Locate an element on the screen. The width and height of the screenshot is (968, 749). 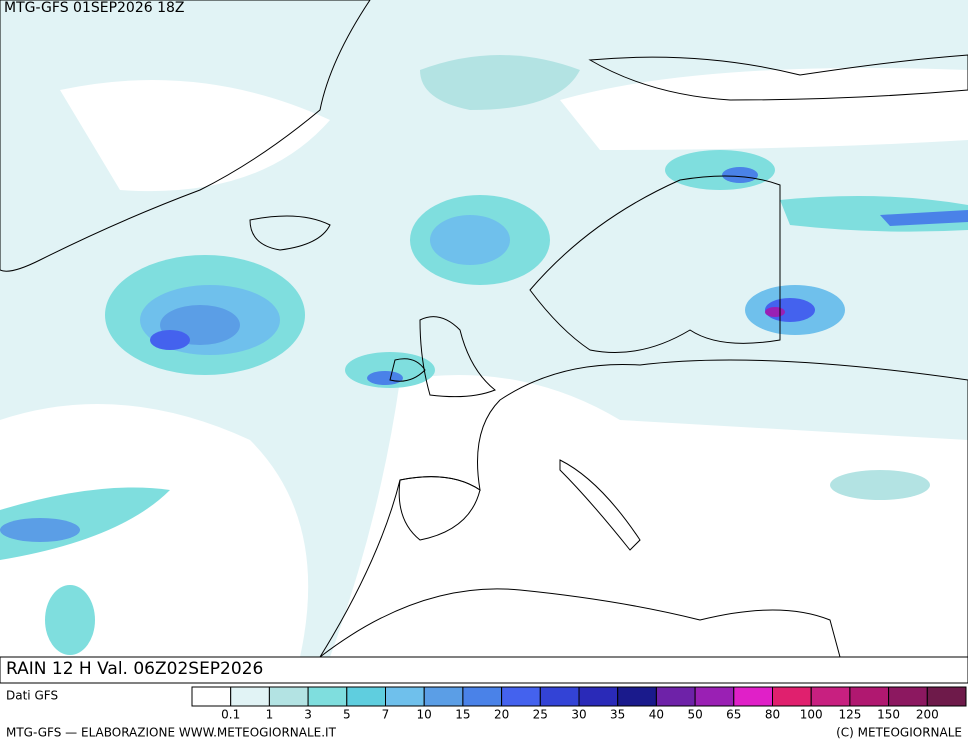
map-caption: RAIN 12 H Val. 06Z02SEP2026 is located at coordinates (134, 669).